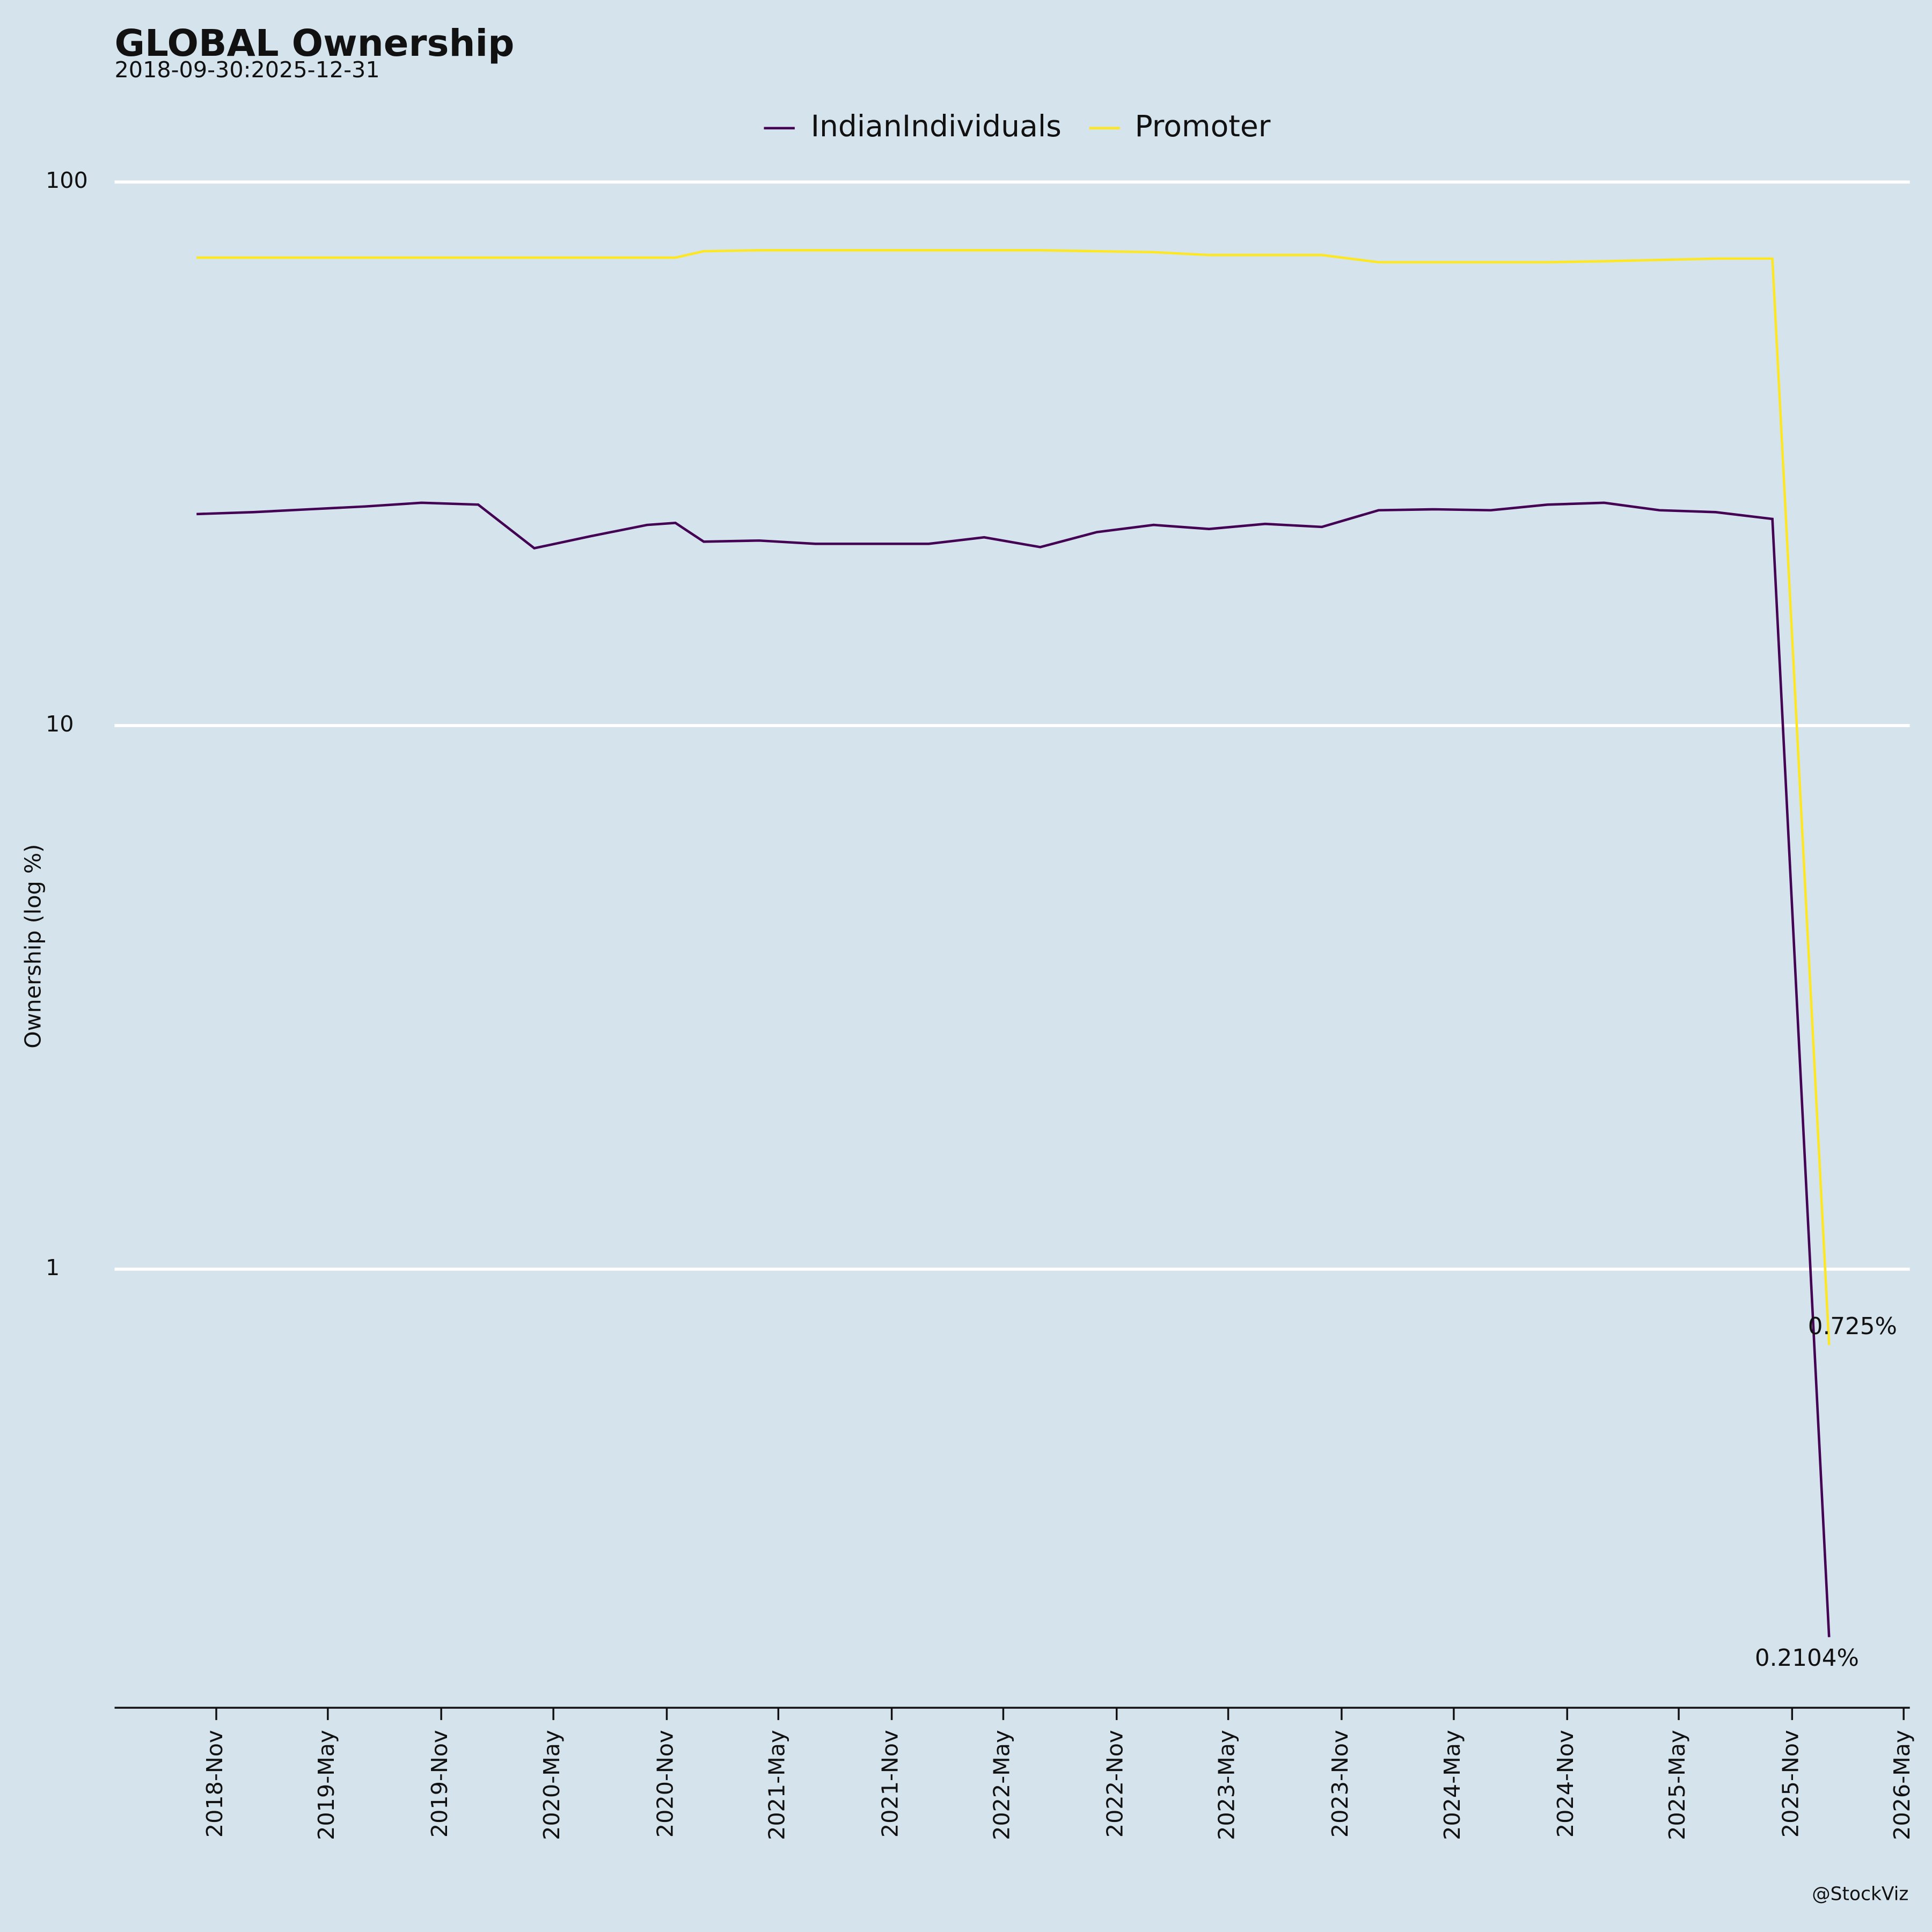 The height and width of the screenshot is (1932, 1932). What do you see at coordinates (936, 126) in the screenshot?
I see `legend-label: IndianIndividuals` at bounding box center [936, 126].